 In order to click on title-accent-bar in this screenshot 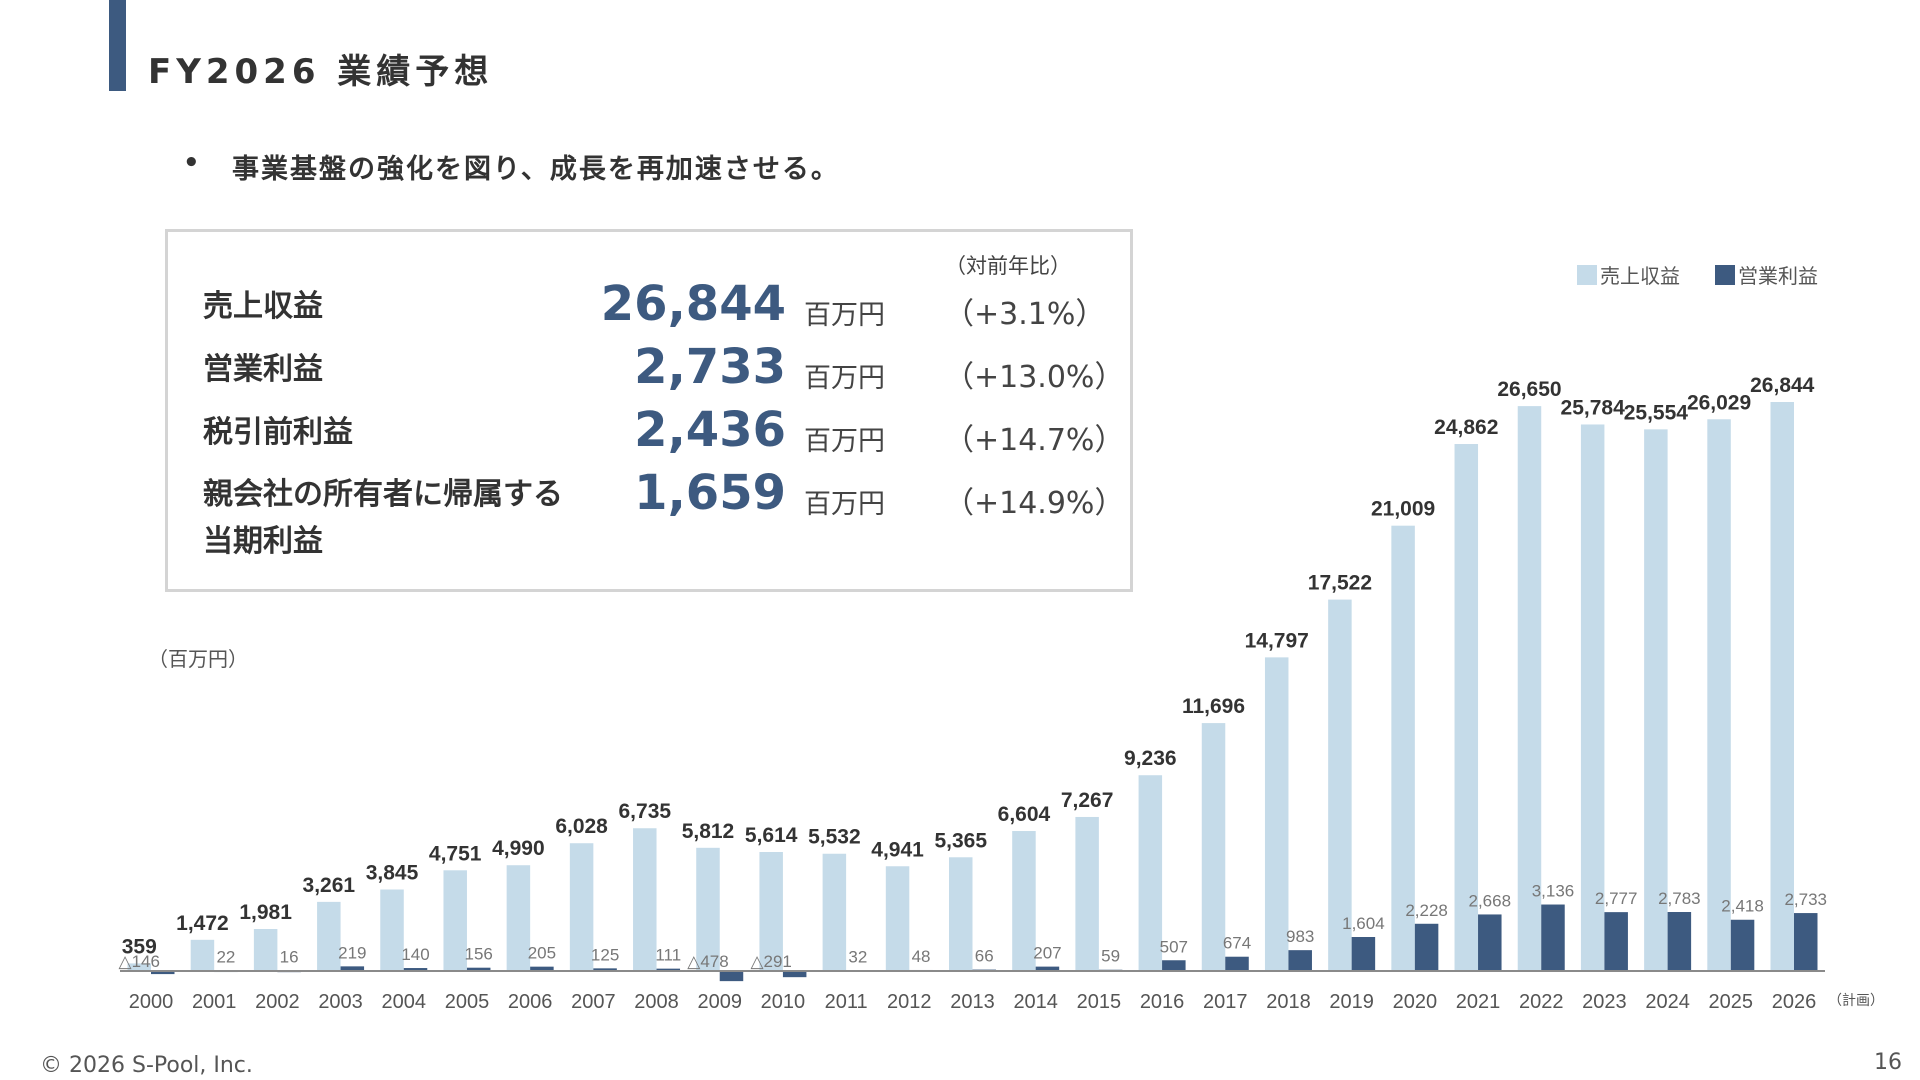, I will do `click(117, 45)`.